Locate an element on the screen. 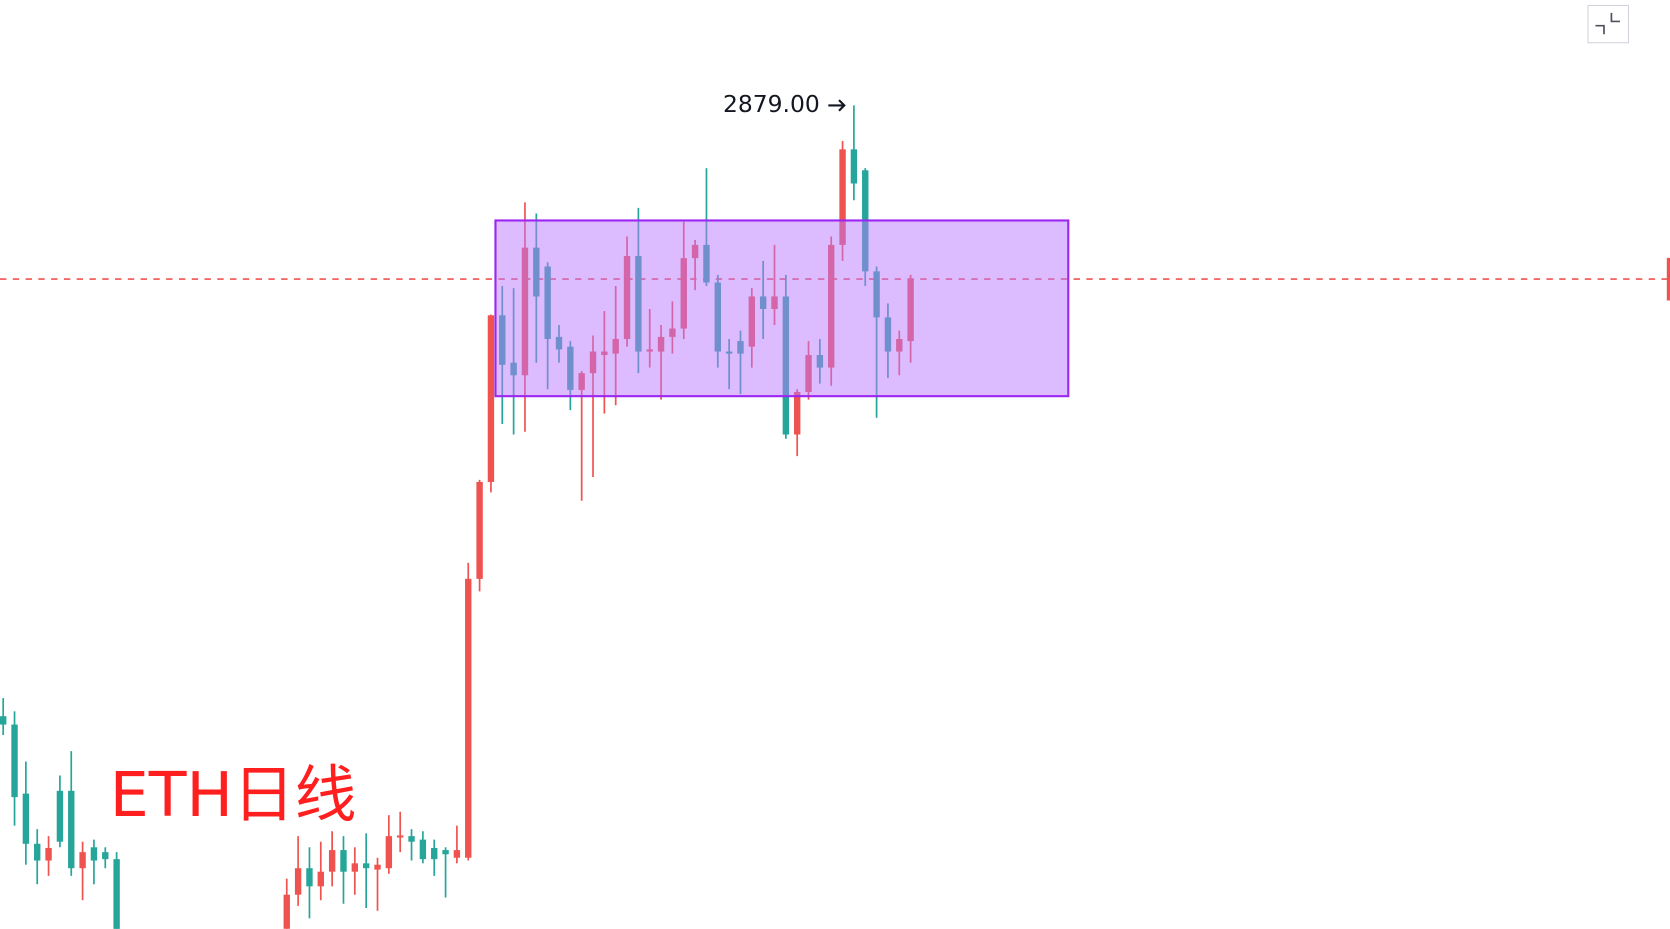  chart-title: ETH日线 is located at coordinates (233, 795).